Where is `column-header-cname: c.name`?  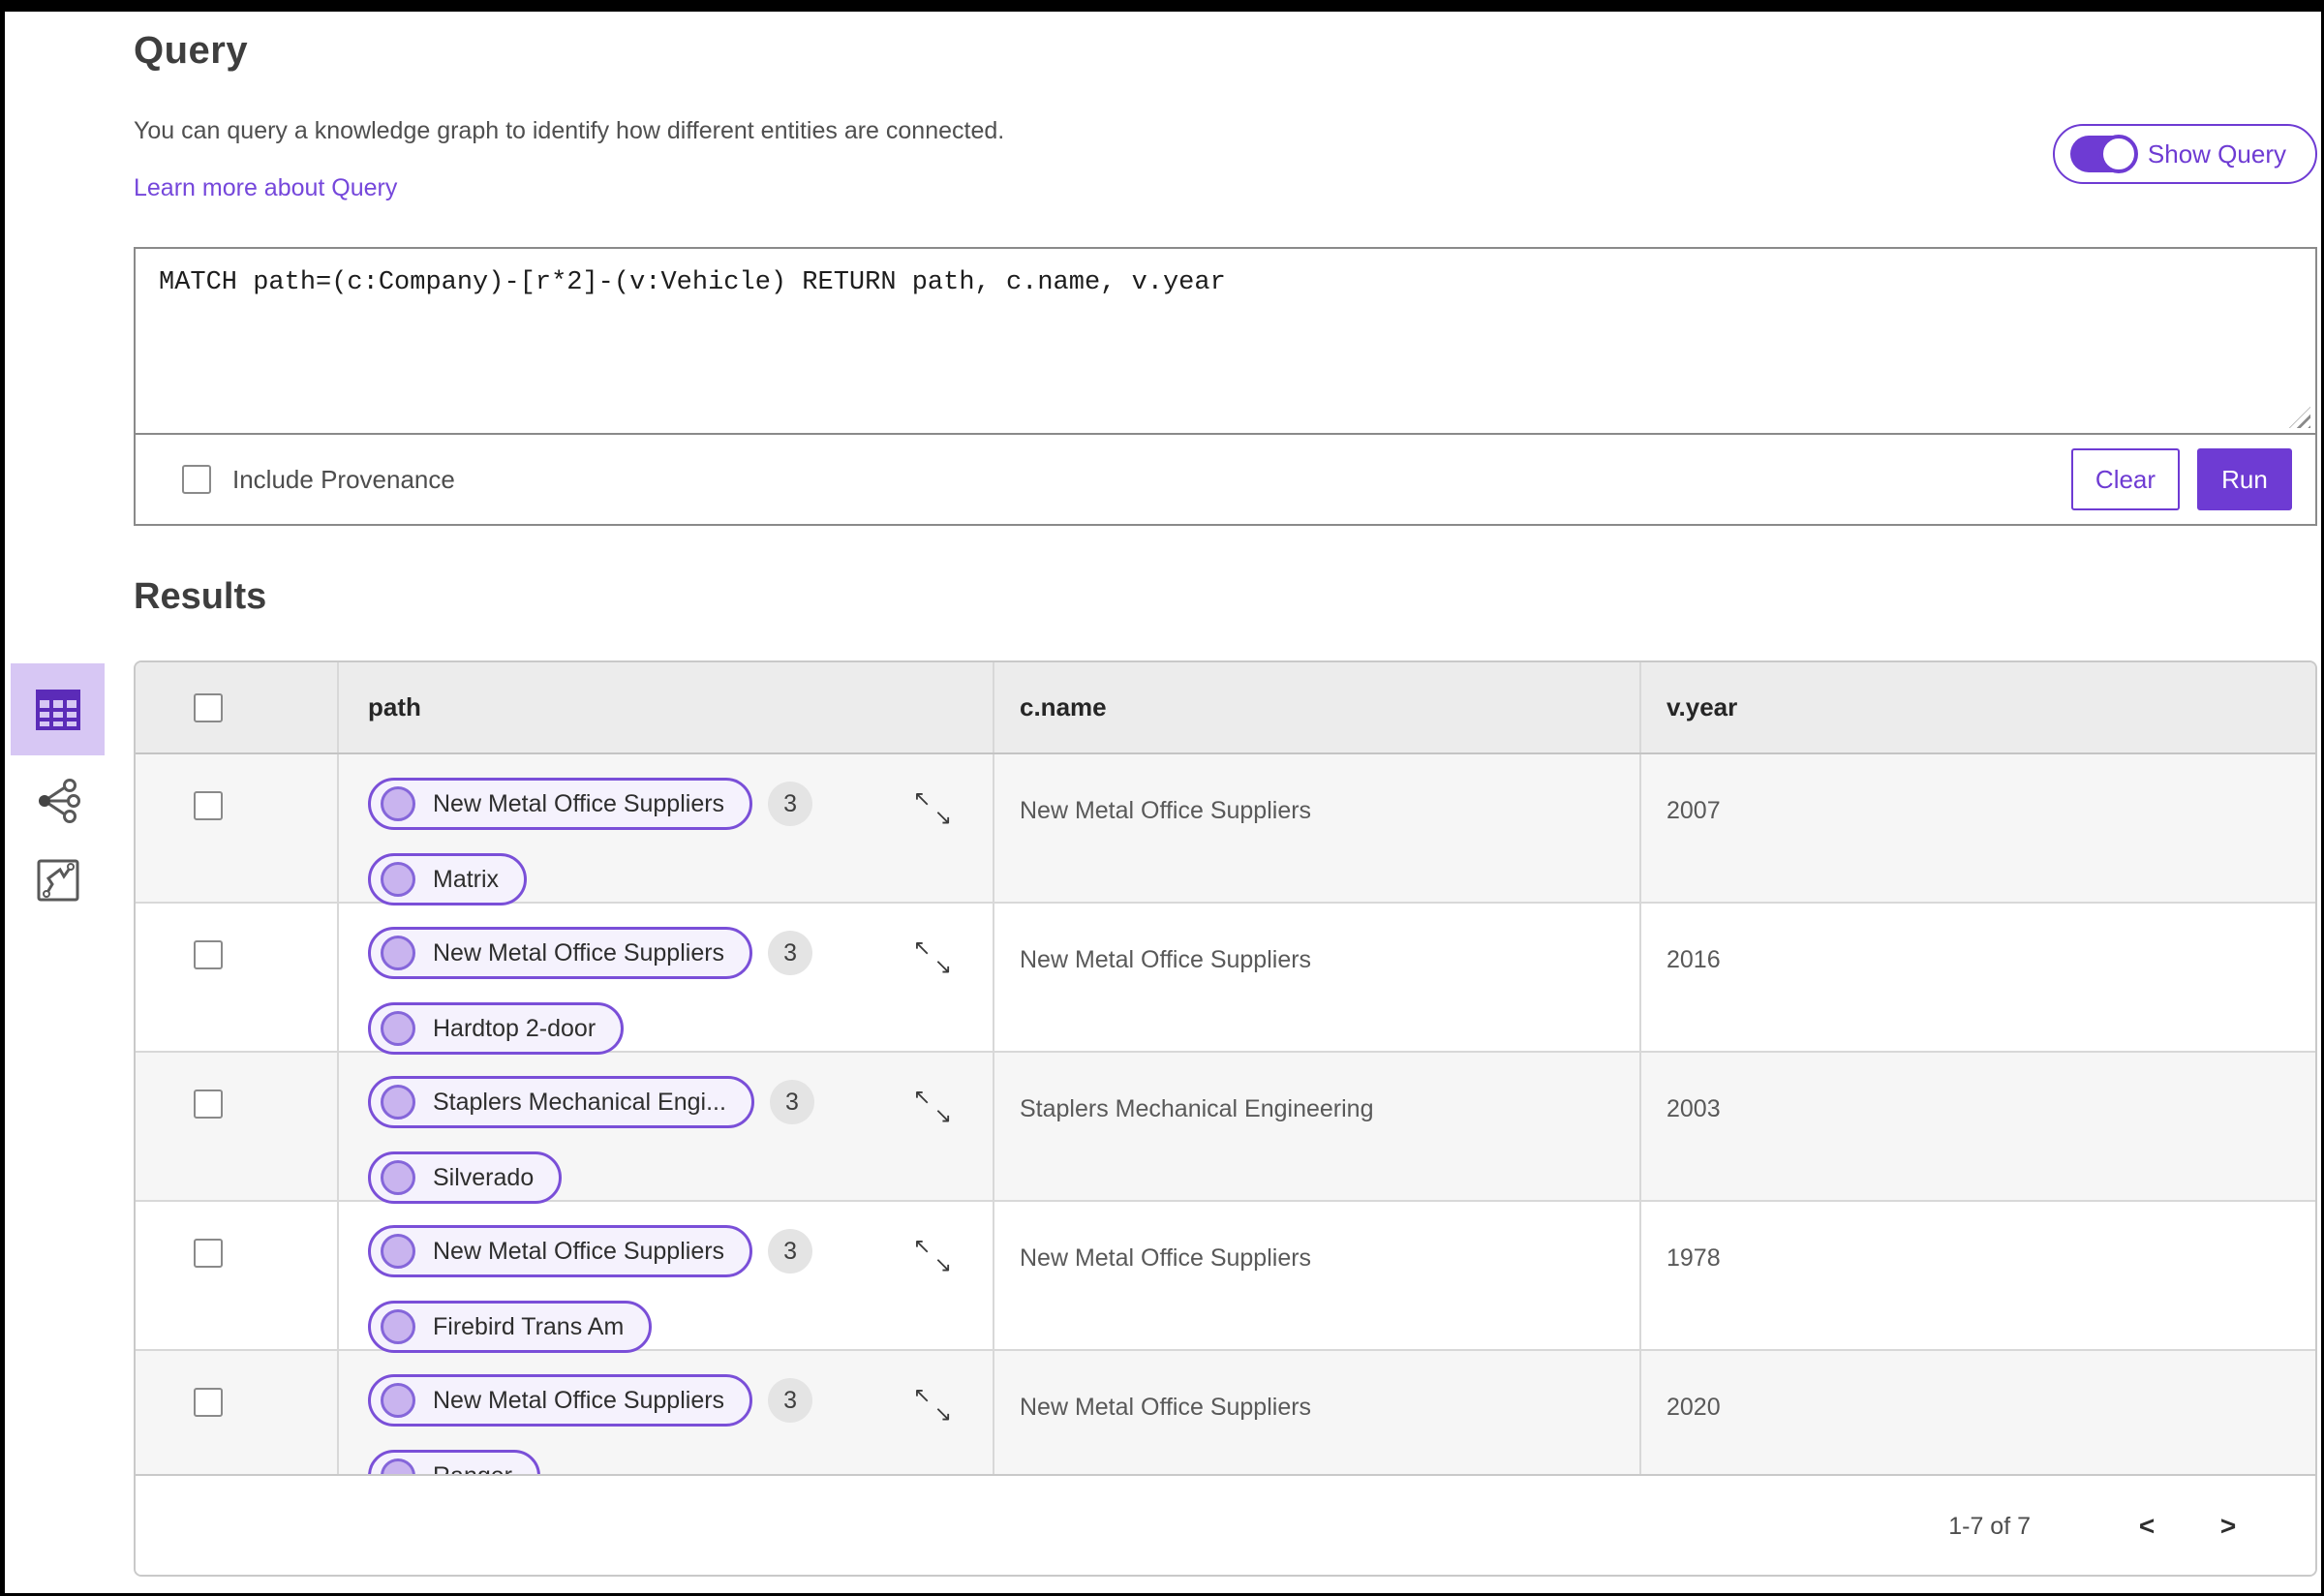
column-header-cname: c.name is located at coordinates (1063, 706).